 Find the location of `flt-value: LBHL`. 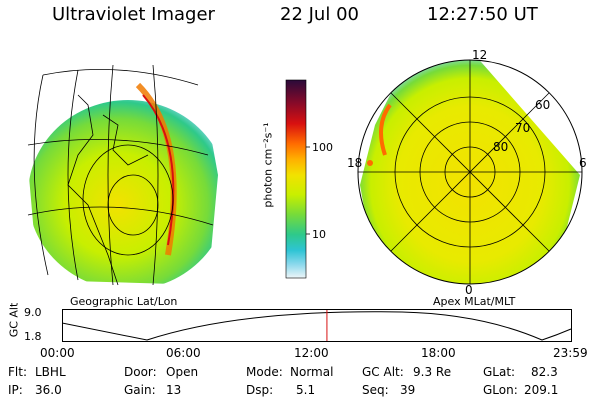

flt-value: LBHL is located at coordinates (50, 372).